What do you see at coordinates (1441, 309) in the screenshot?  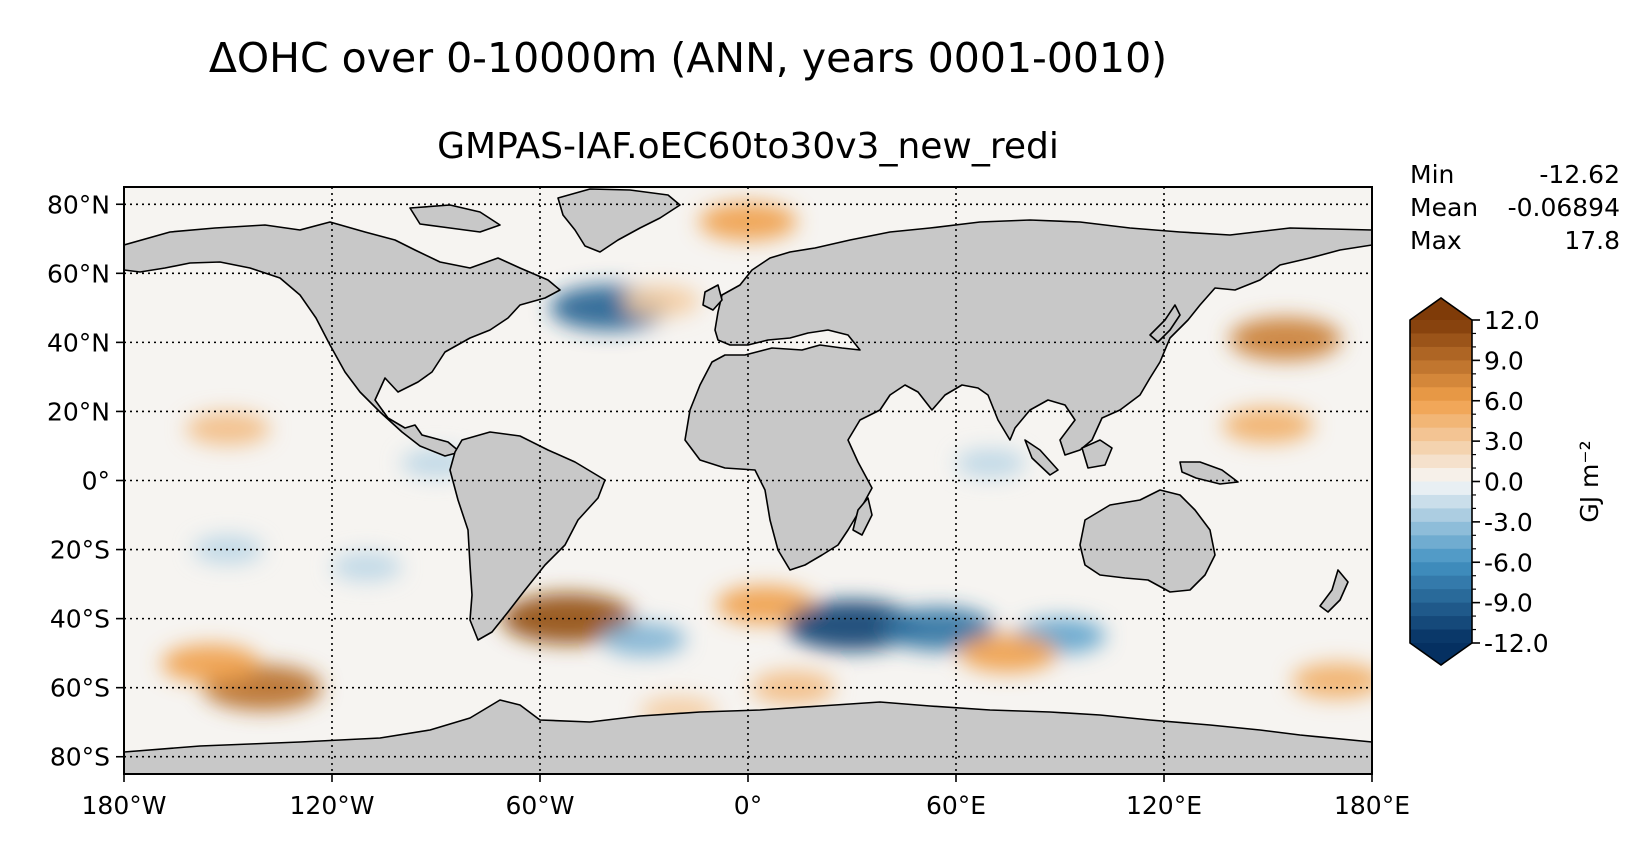 I see `colorbar-extend-max` at bounding box center [1441, 309].